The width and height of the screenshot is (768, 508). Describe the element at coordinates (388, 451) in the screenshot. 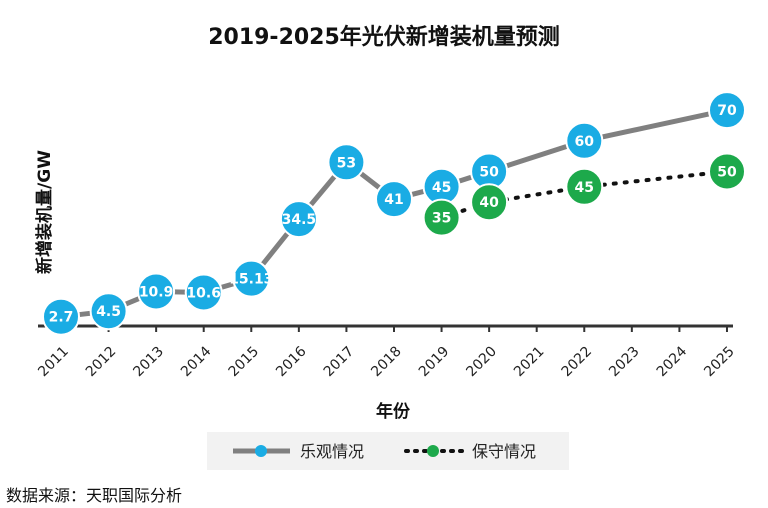

I see `legend: 乐观情况 保守情况` at that location.